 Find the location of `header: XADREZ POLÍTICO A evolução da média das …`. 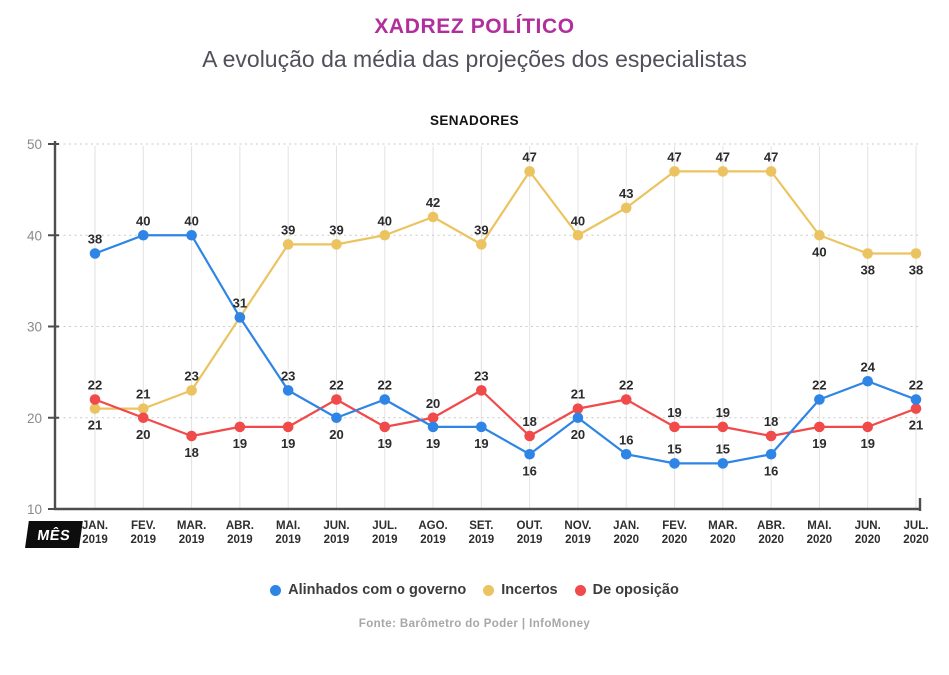

header: XADREZ POLÍTICO A evolução da média das … is located at coordinates (474, 36).